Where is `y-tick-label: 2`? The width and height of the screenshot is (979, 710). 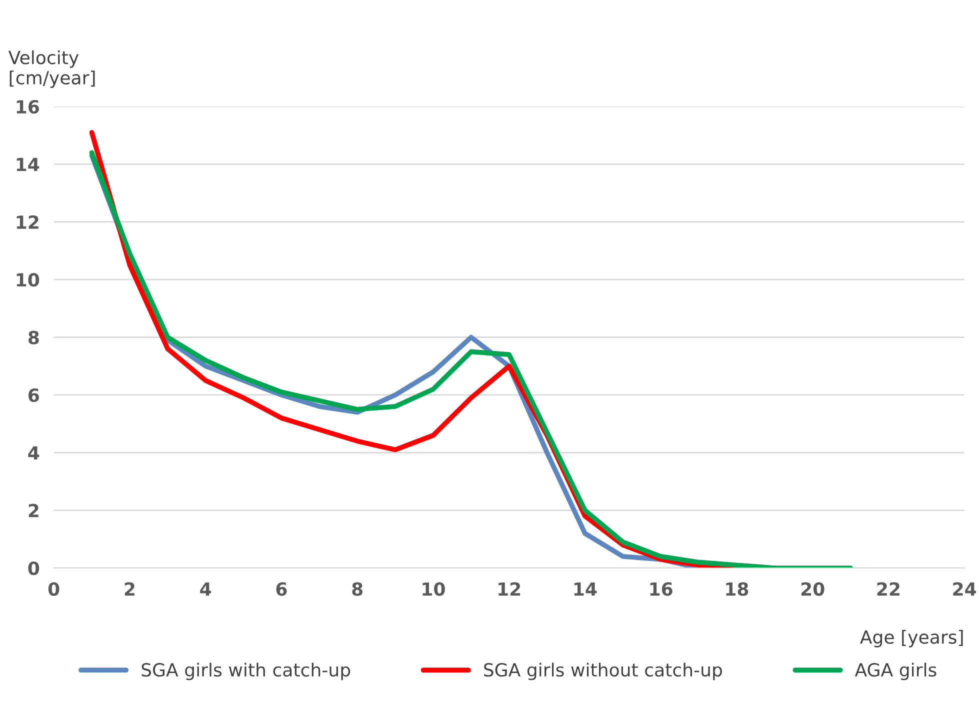 y-tick-label: 2 is located at coordinates (33, 511).